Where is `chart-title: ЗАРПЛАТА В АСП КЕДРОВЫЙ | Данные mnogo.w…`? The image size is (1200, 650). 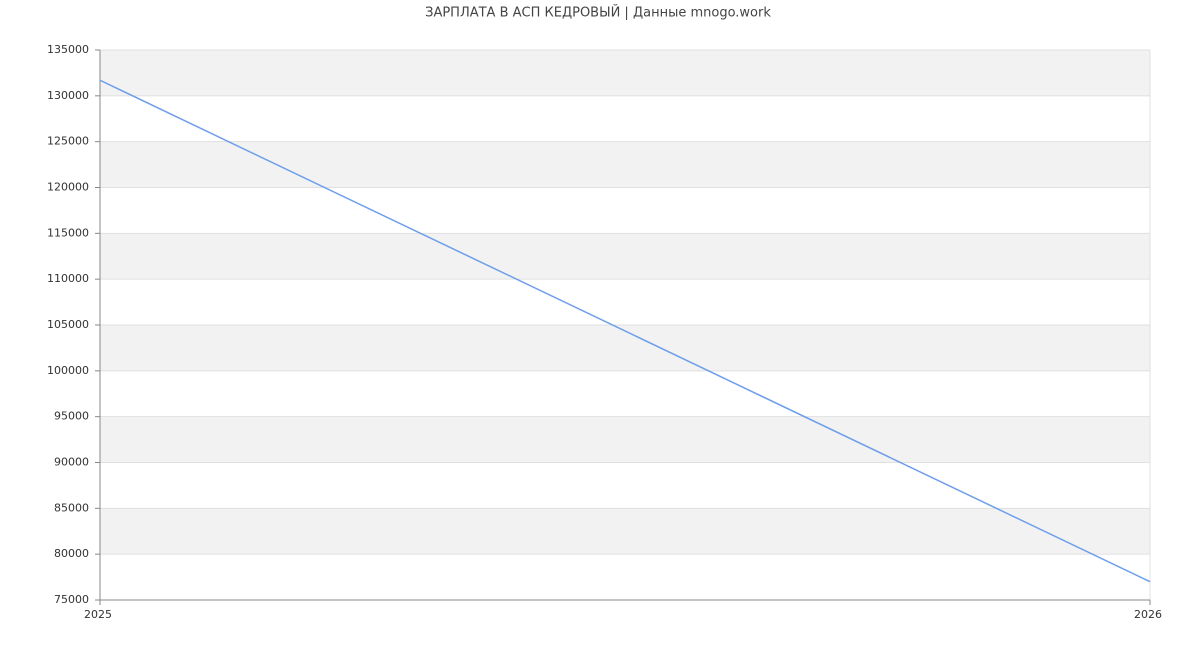 chart-title: ЗАРПЛАТА В АСП КЕДРОВЫЙ | Данные mnogo.w… is located at coordinates (598, 13).